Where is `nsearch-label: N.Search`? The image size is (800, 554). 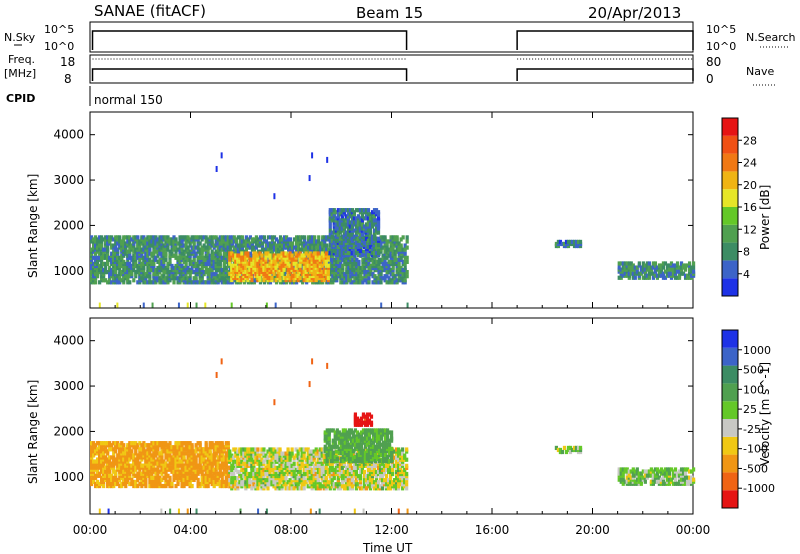
nsearch-label: N.Search is located at coordinates (771, 37).